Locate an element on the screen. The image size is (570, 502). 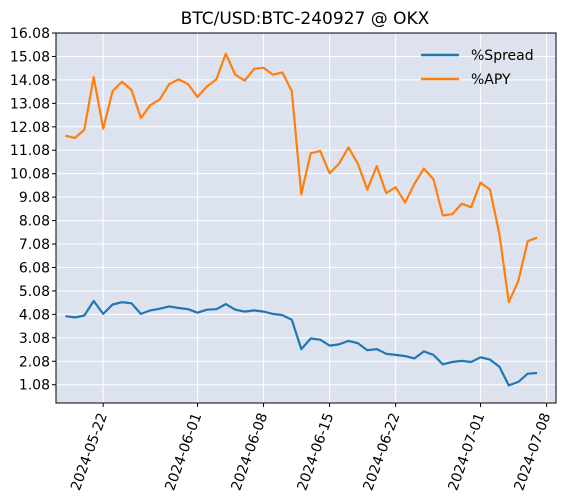
legend: %Spread %APY is located at coordinates (477, 68).